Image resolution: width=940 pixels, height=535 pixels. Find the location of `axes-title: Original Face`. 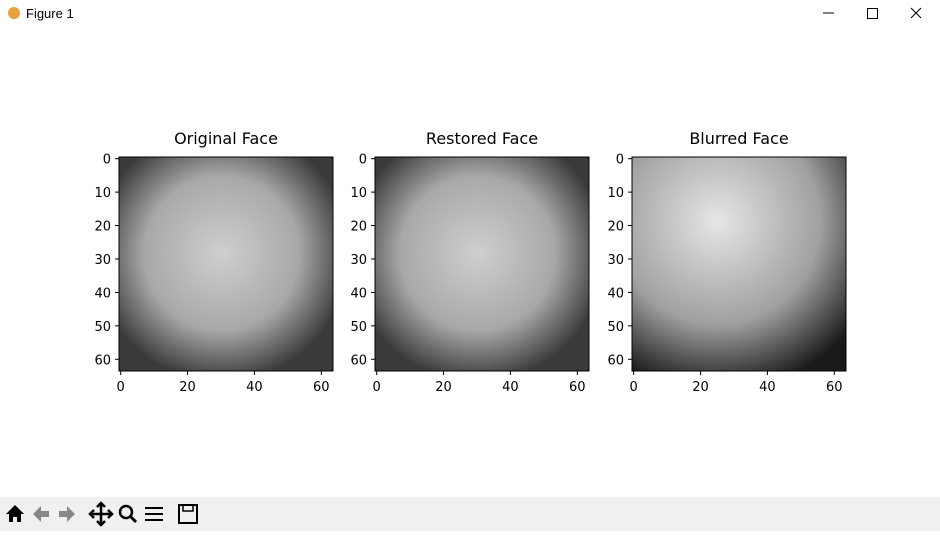

axes-title: Original Face is located at coordinates (226, 138).